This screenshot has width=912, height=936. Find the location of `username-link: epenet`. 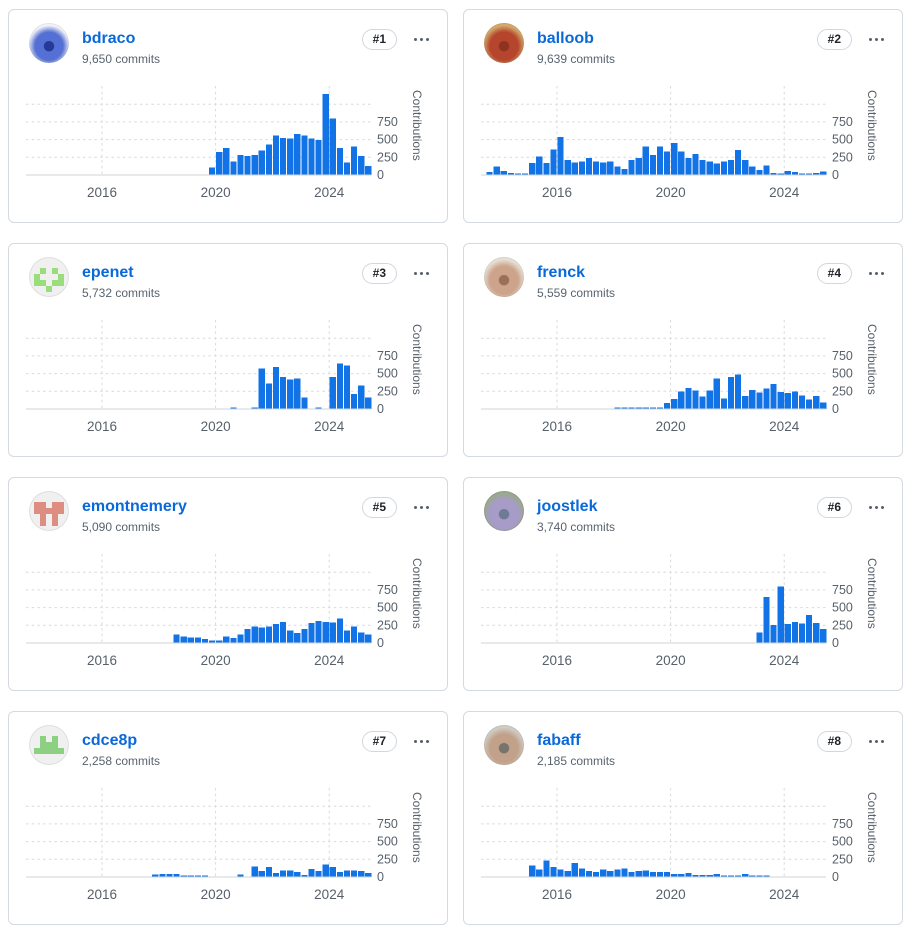

username-link: epenet is located at coordinates (108, 272).